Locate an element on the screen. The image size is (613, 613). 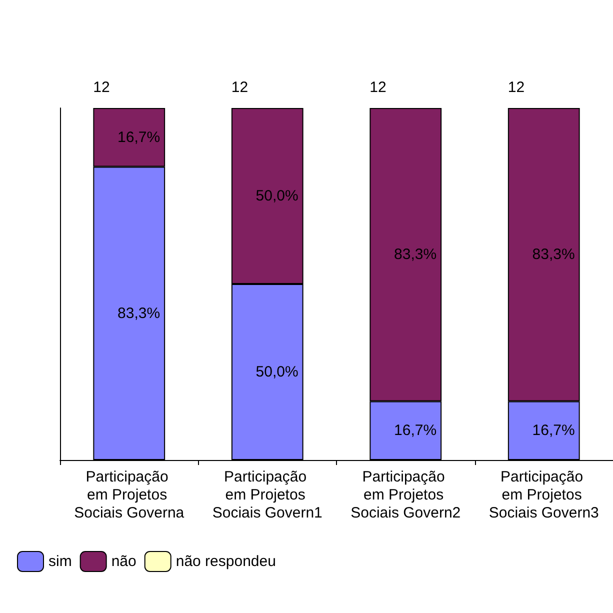
legend-label: não respondeu is located at coordinates (226, 561).